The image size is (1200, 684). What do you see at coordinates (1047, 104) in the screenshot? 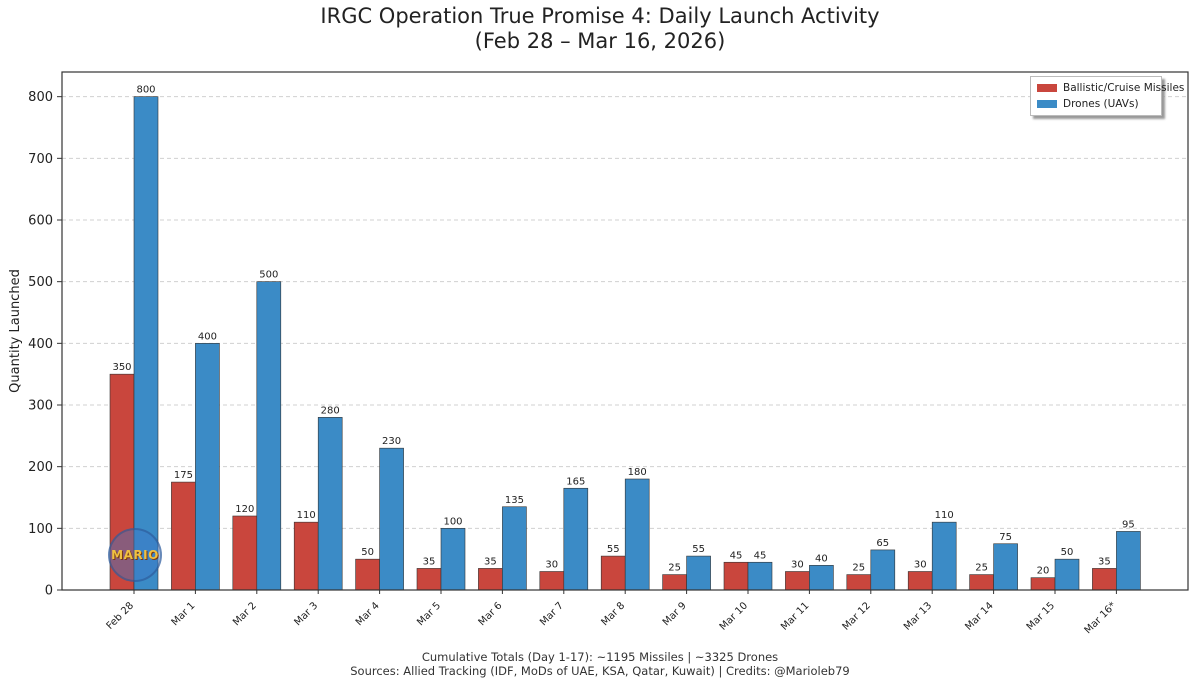
I see `legend-swatch-drones` at bounding box center [1047, 104].